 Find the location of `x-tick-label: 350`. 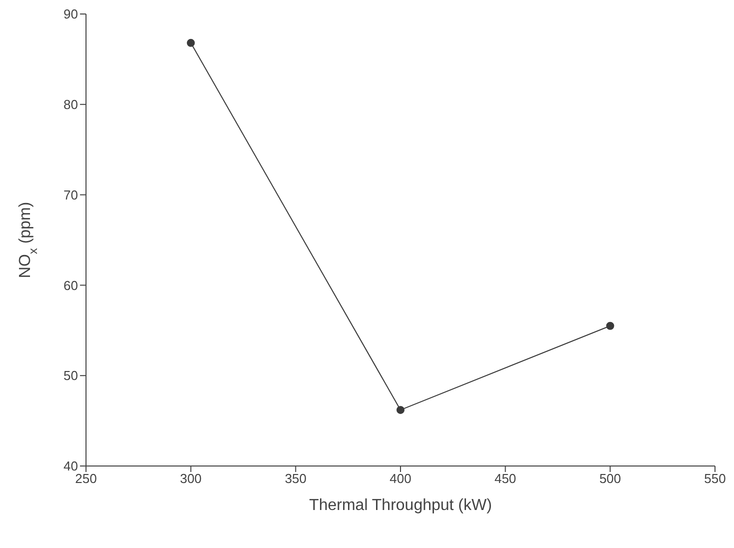

x-tick-label: 350 is located at coordinates (295, 478).